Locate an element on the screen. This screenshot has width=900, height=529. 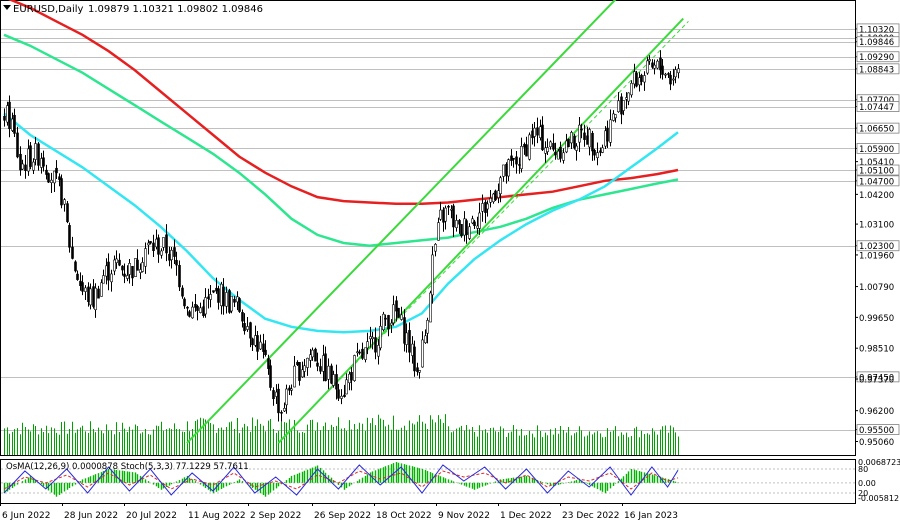
price-tick: 1.07447 is located at coordinates (877, 107).